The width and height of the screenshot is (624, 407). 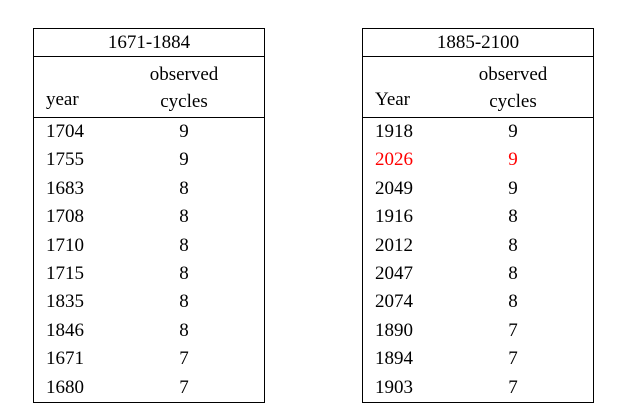 What do you see at coordinates (65, 188) in the screenshot?
I see `year-cell: 1683` at bounding box center [65, 188].